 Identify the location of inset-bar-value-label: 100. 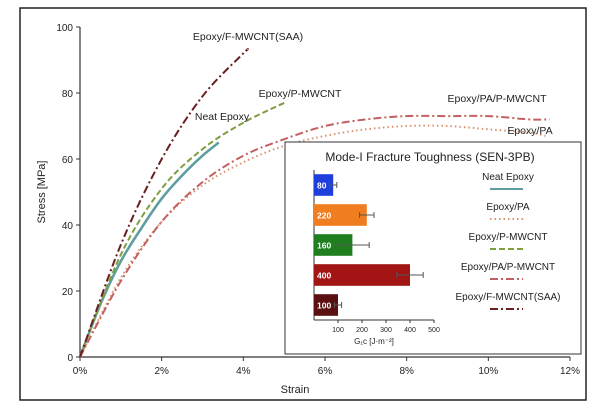
(324, 306).